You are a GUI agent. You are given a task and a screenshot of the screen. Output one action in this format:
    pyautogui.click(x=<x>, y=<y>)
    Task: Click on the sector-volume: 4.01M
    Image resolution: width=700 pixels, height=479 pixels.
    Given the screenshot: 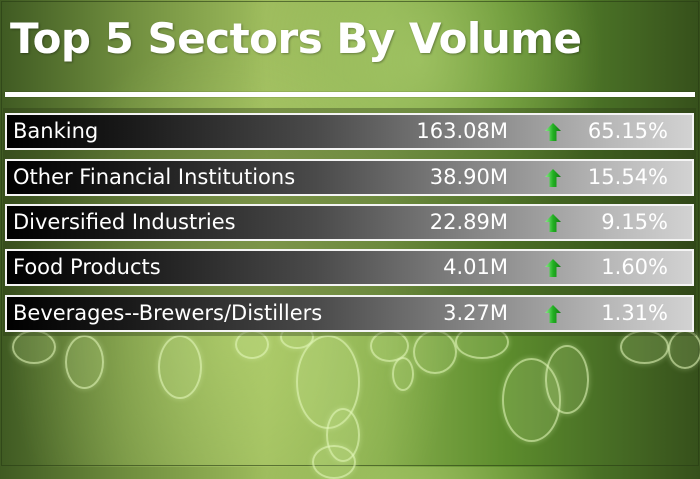 What is the action you would take?
    pyautogui.click(x=475, y=267)
    